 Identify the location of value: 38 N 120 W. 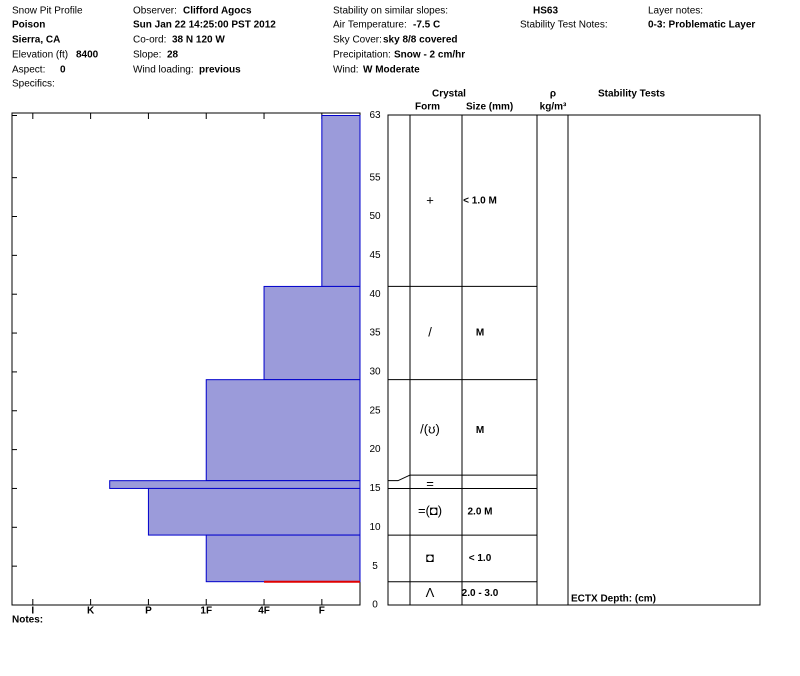
(198, 40).